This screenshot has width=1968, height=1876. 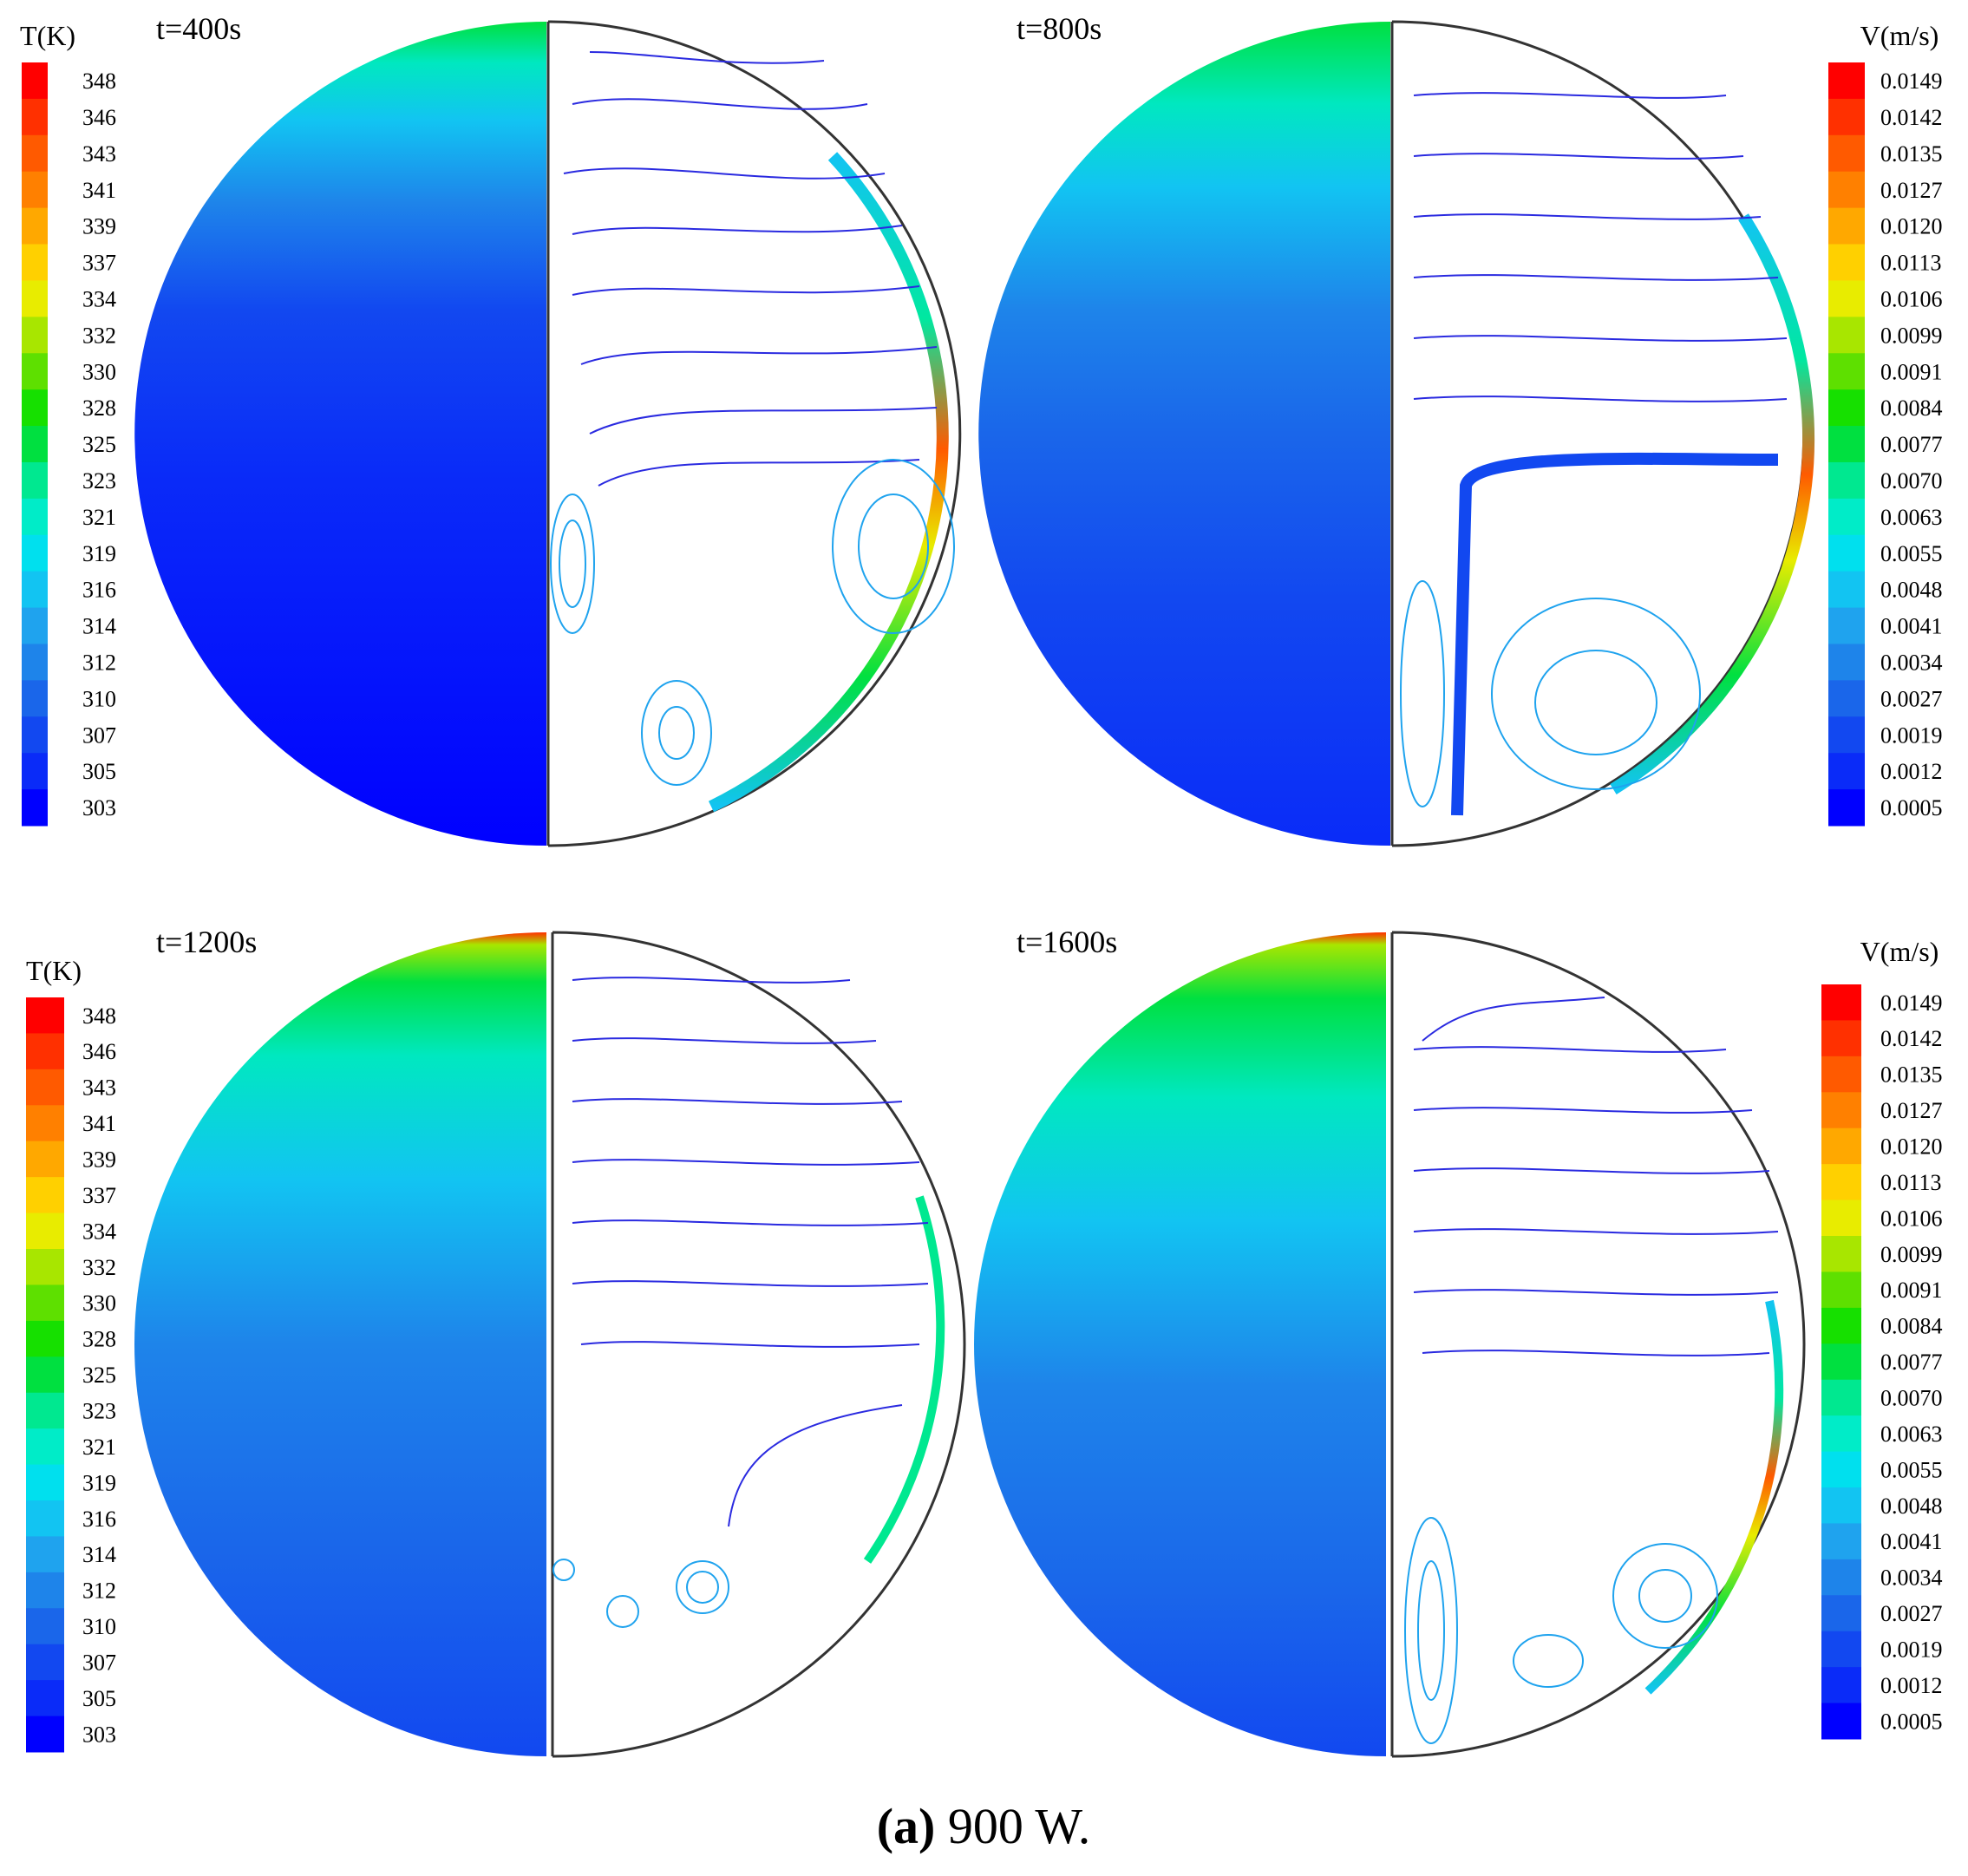 I want to click on legend-tick-label: 0.0005, so click(x=1911, y=1721).